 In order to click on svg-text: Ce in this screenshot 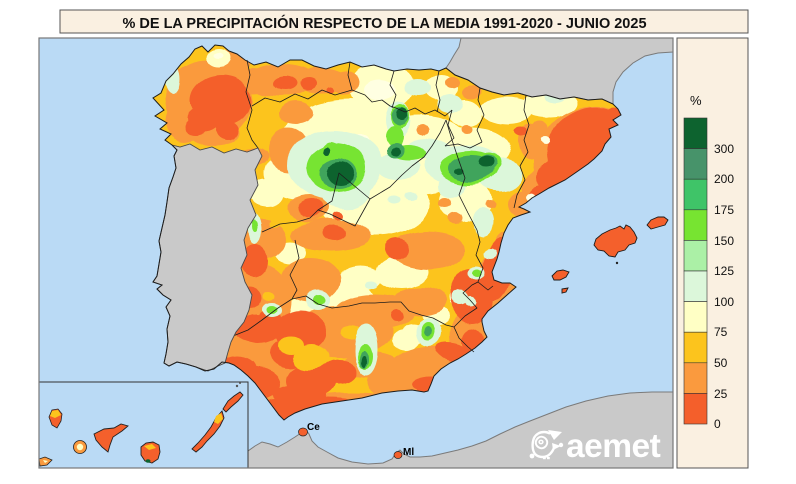, I will do `click(313, 427)`.